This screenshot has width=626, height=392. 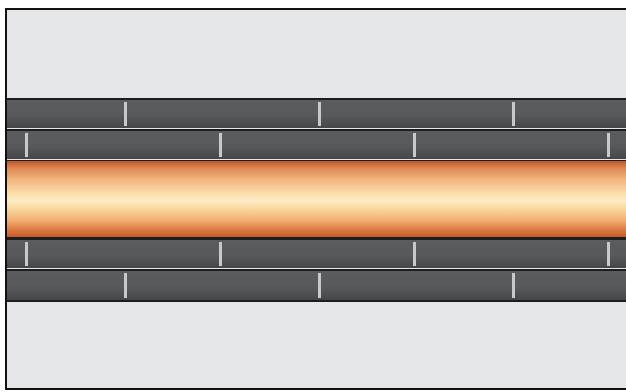 What do you see at coordinates (316, 144) in the screenshot?
I see `brick-row-top-inner` at bounding box center [316, 144].